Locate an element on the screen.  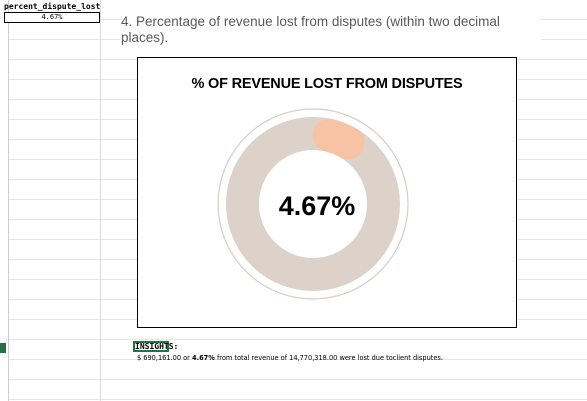
header-cell: percent_dispute_lost is located at coordinates (52, 6).